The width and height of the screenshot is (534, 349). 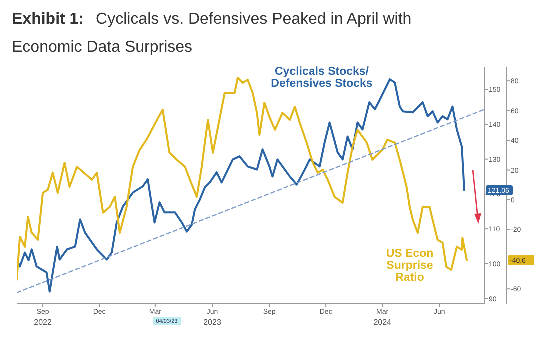 I want to click on chart-title: Exhibit 1: Cyclicals vs. Defensives Peaked in April with Economic Data Surprises, so click(x=212, y=33).